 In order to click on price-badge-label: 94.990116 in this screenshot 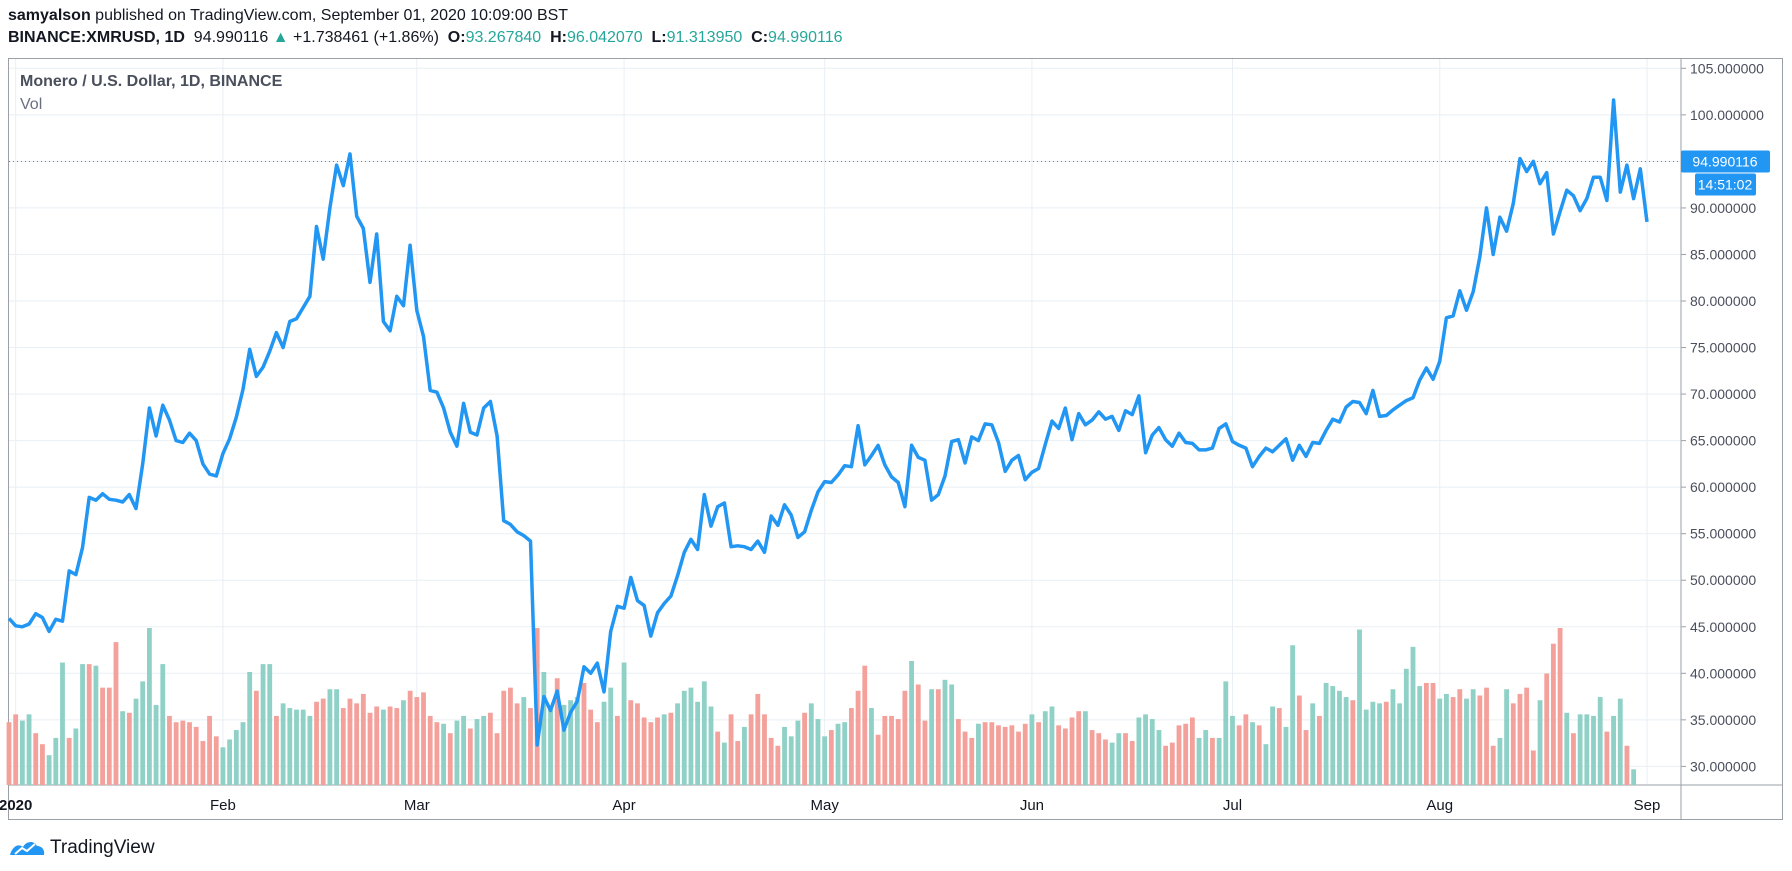, I will do `click(1724, 161)`.